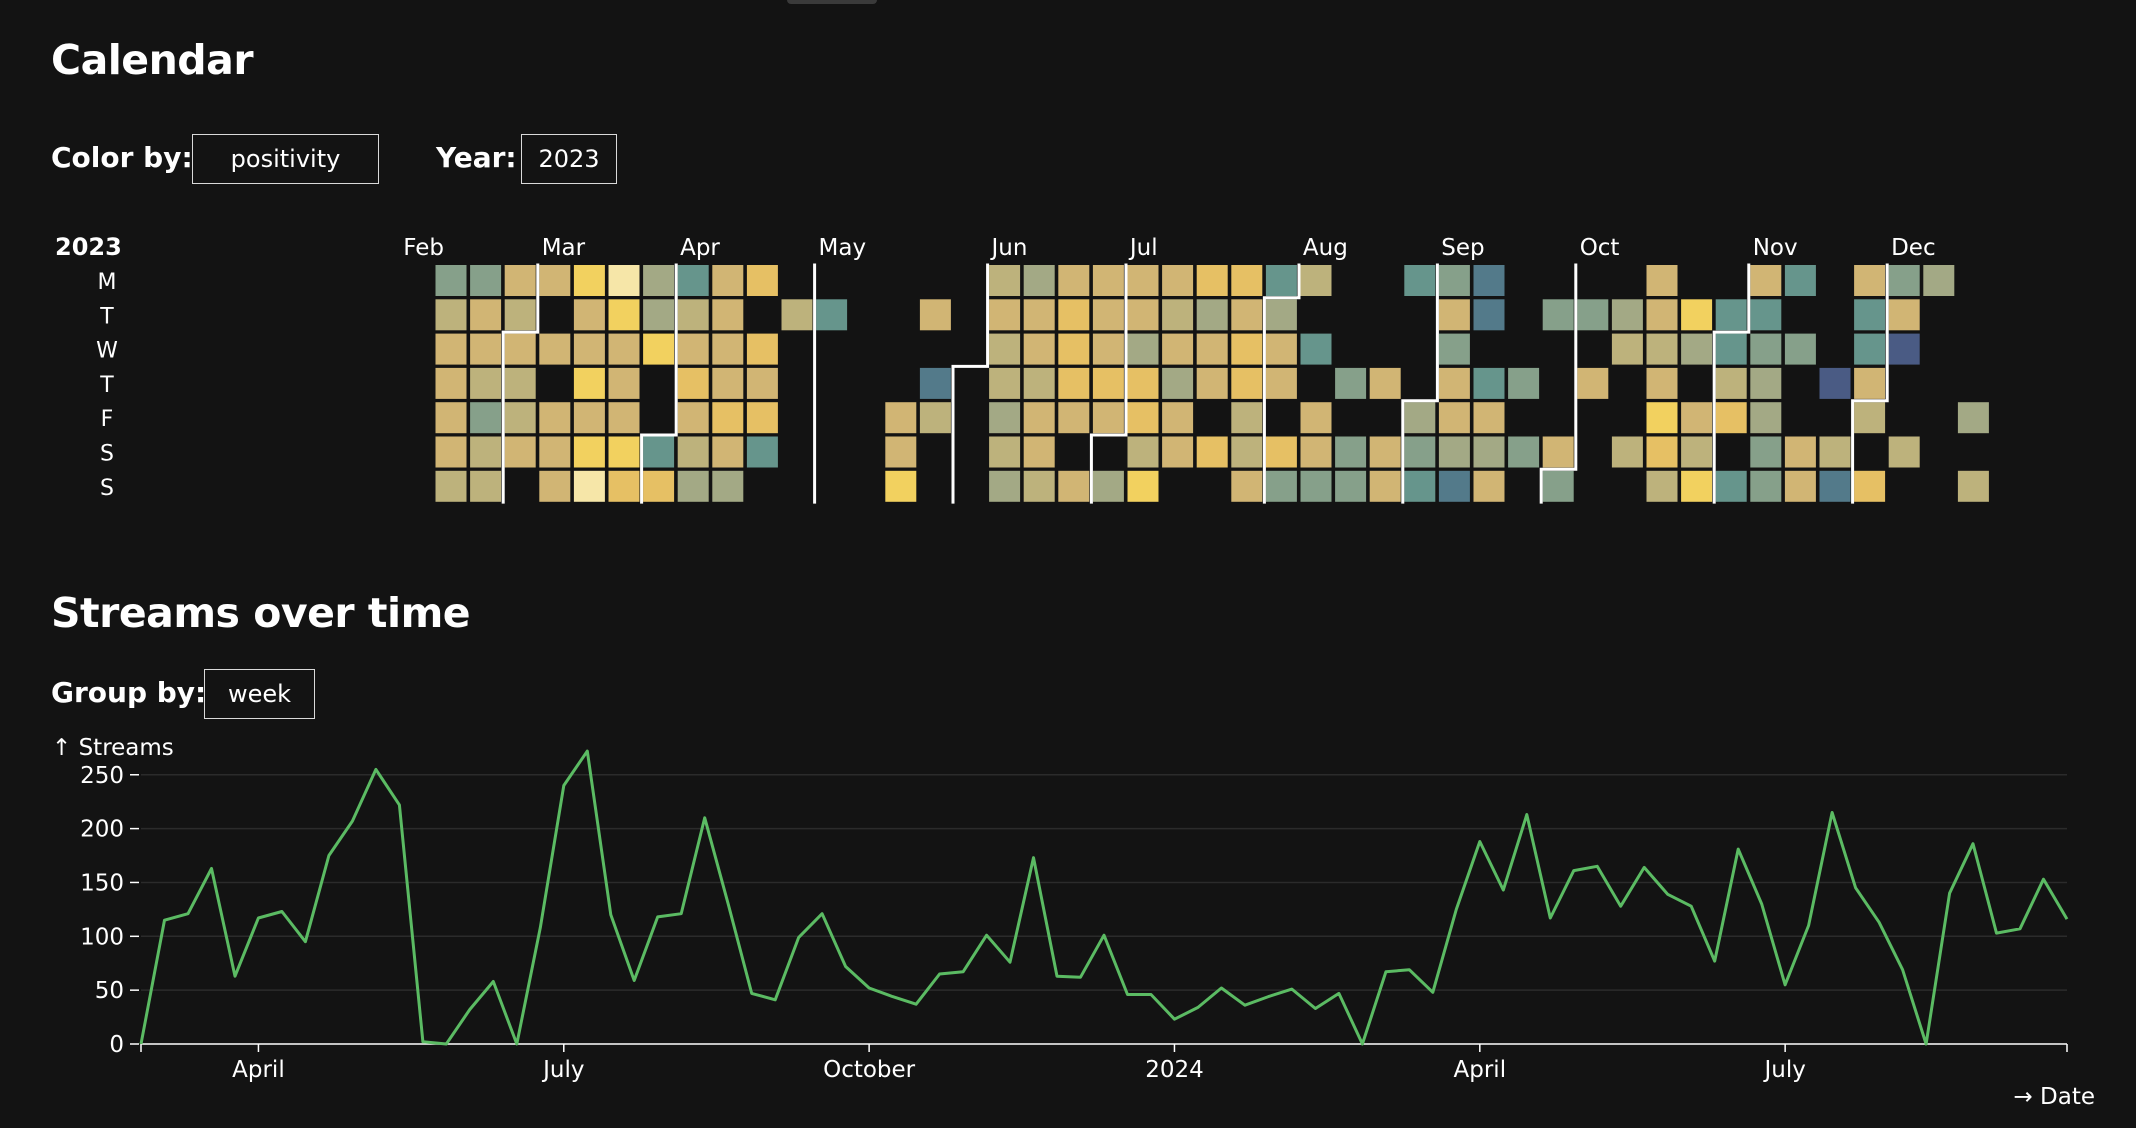 The width and height of the screenshot is (2136, 1128). I want to click on x-axis-label: → Date, so click(2054, 1097).